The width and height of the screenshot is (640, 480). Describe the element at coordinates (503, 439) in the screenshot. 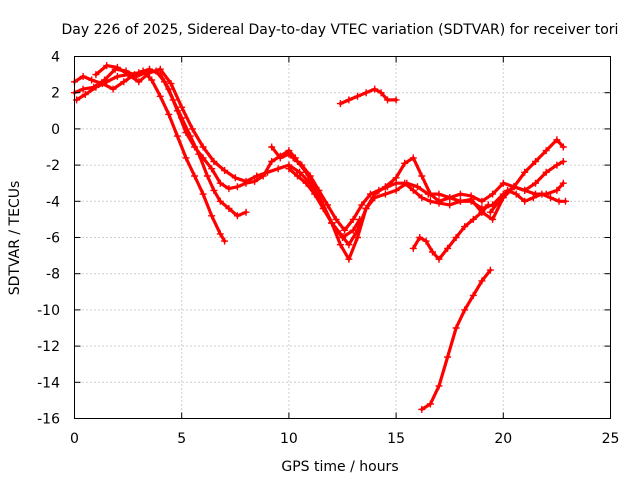

I see `x-tick-label: 20` at that location.